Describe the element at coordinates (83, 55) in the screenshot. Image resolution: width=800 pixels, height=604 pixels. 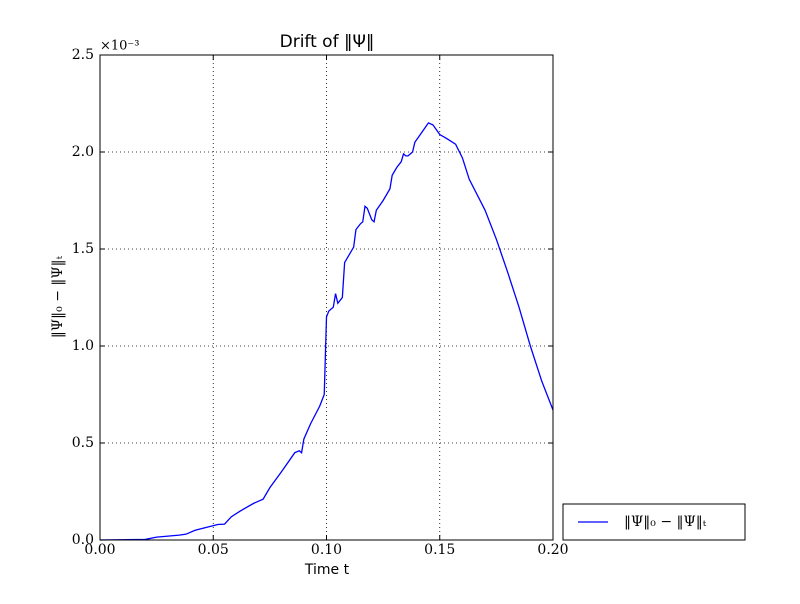
I see `y-tick-label: 2.5` at that location.